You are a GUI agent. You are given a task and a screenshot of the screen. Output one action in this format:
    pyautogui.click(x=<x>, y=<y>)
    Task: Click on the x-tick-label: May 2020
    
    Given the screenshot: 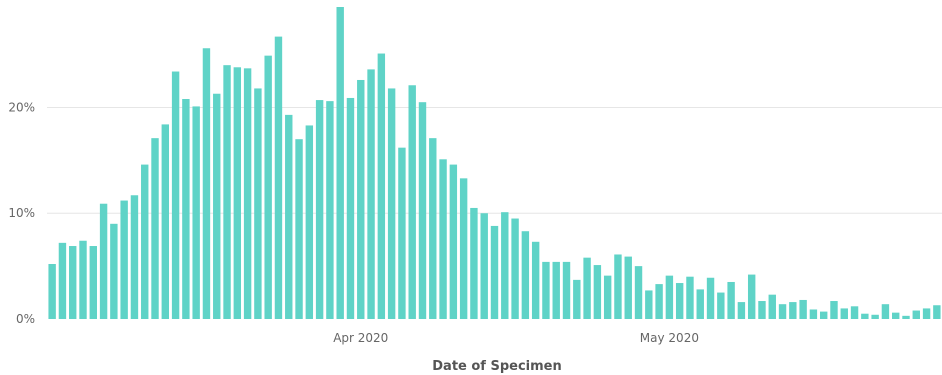 What is the action you would take?
    pyautogui.click(x=669, y=338)
    